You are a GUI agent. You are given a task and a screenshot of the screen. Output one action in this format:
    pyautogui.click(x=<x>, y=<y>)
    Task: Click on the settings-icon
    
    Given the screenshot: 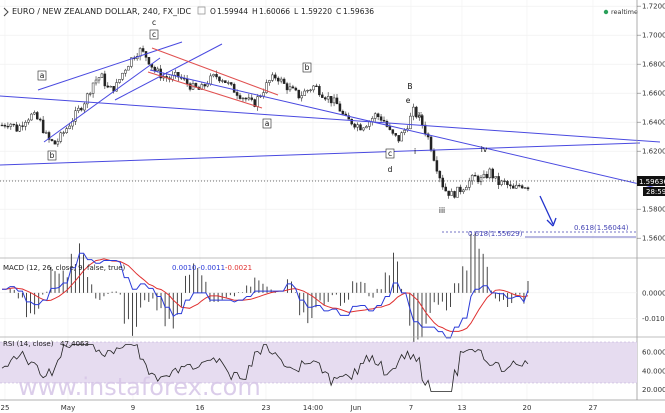 What is the action you would take?
    pyautogui.click(x=201, y=10)
    